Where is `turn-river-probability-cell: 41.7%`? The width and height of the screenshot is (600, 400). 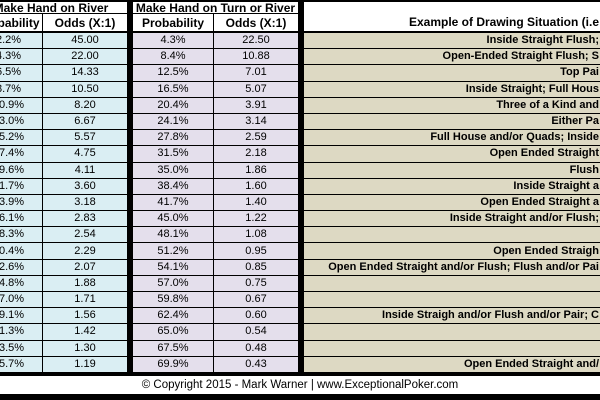
turn-river-probability-cell: 41.7% is located at coordinates (173, 203).